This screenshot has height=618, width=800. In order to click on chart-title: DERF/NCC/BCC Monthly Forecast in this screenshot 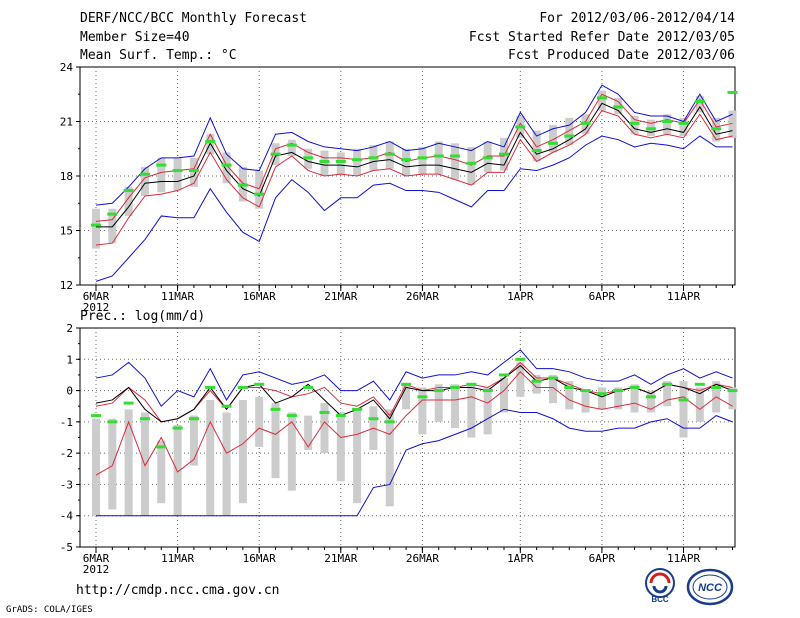, I will do `click(193, 18)`.